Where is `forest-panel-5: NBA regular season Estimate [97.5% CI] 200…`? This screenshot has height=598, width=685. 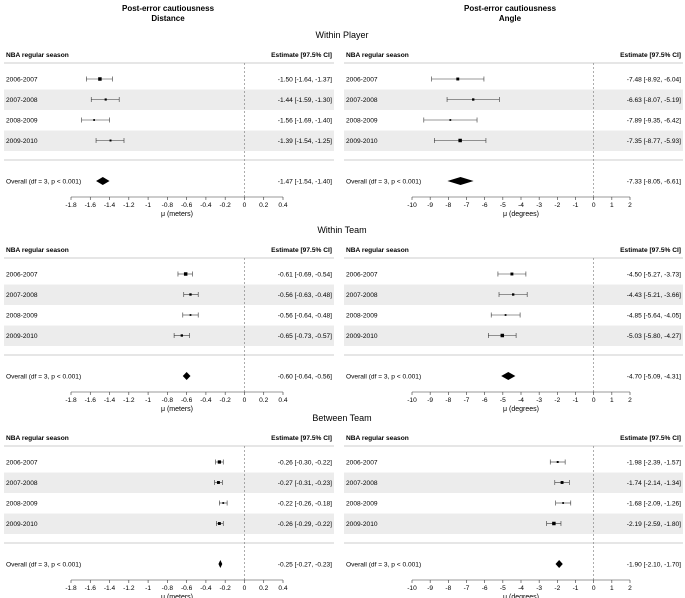
forest-panel-5: NBA regular season Estimate [97.5% CI] 200… is located at coordinates (513, 516).